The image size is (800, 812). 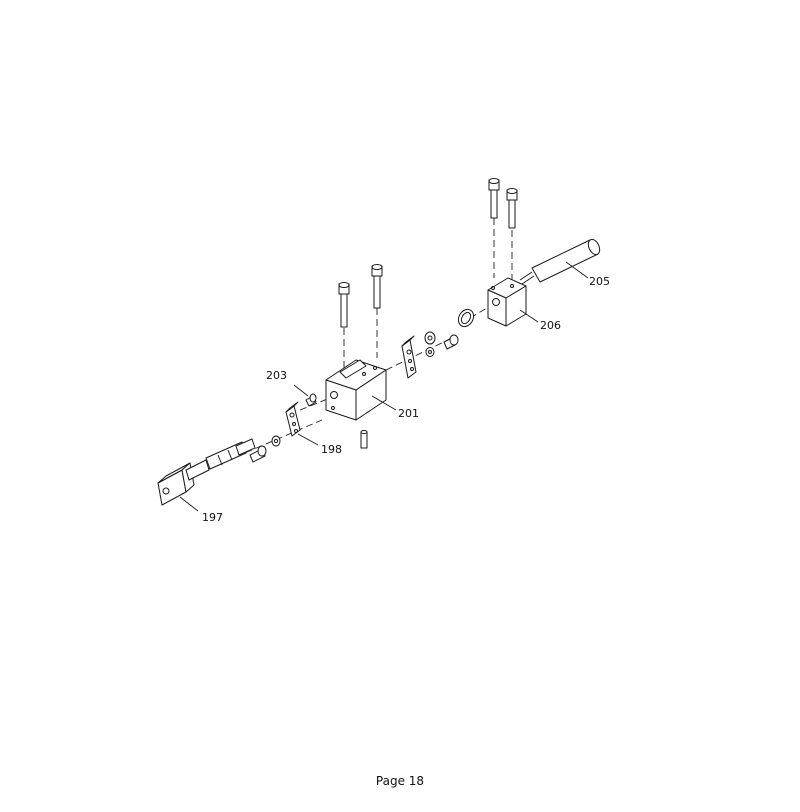 What do you see at coordinates (507, 302) in the screenshot?
I see `part-206-block` at bounding box center [507, 302].